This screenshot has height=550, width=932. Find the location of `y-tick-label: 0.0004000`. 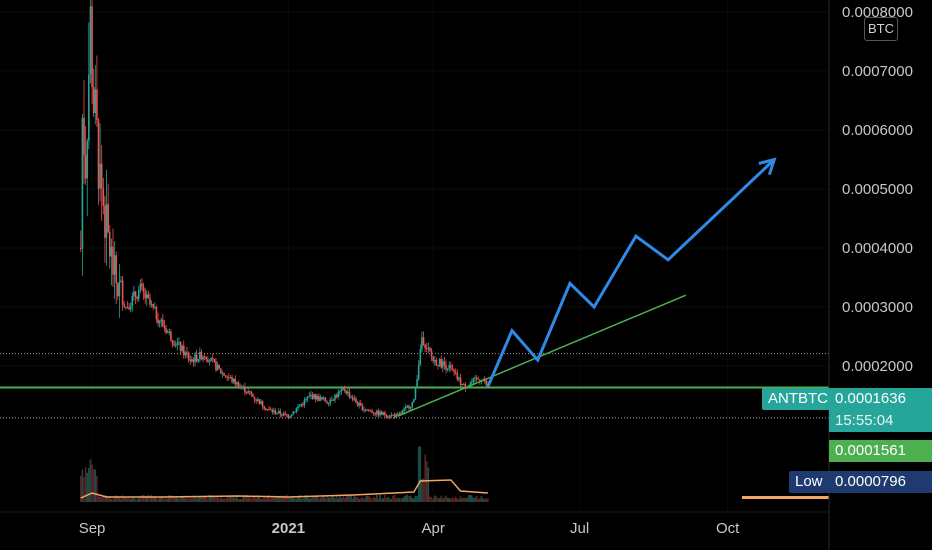

y-tick-label: 0.0004000 is located at coordinates (877, 248).